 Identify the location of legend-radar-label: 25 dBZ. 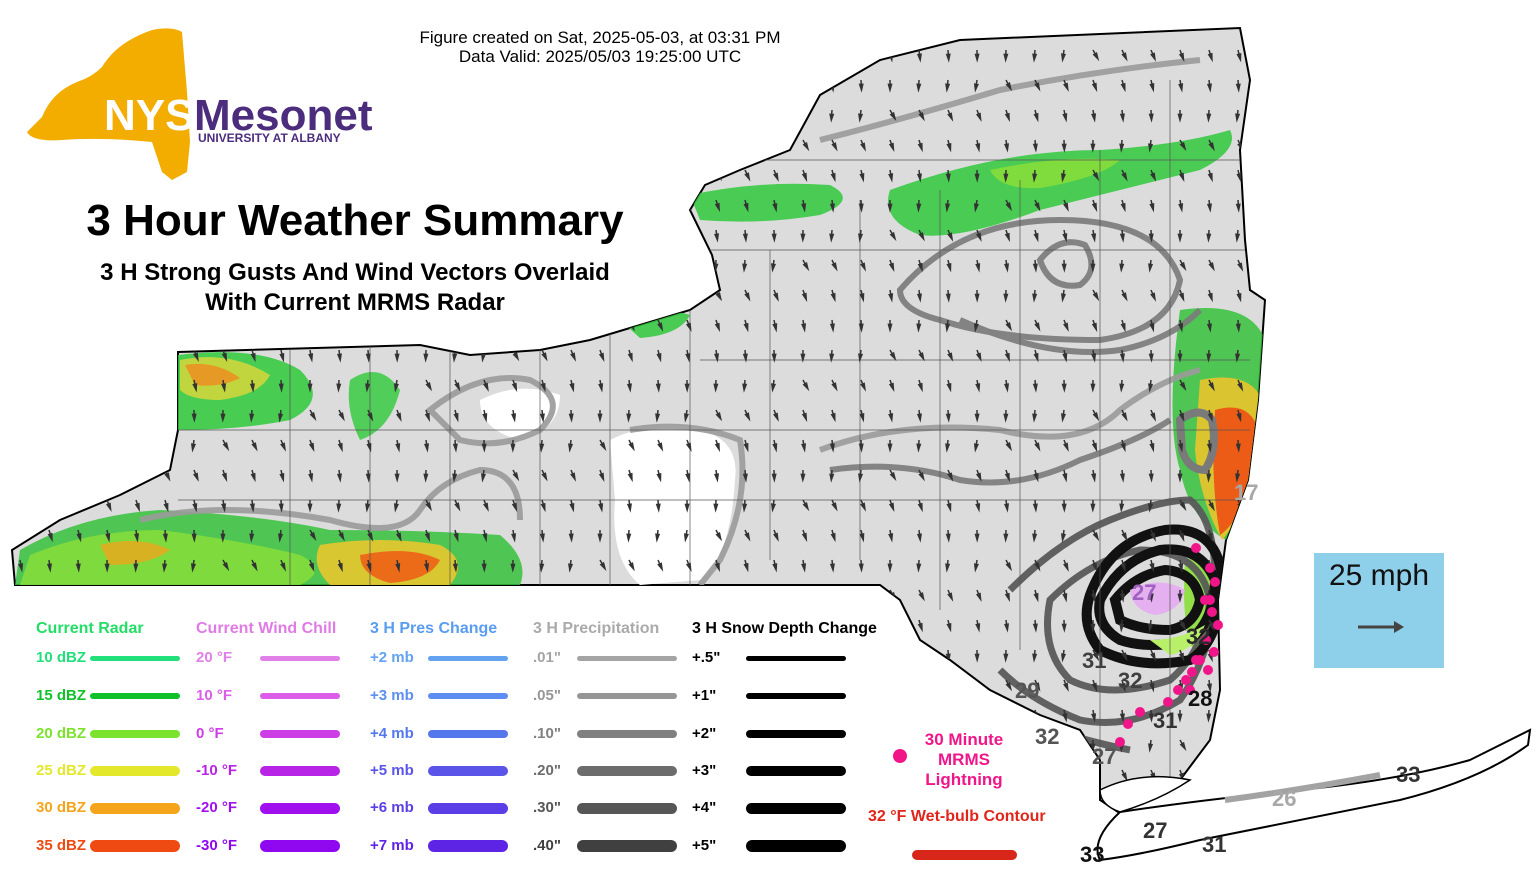
(61, 770).